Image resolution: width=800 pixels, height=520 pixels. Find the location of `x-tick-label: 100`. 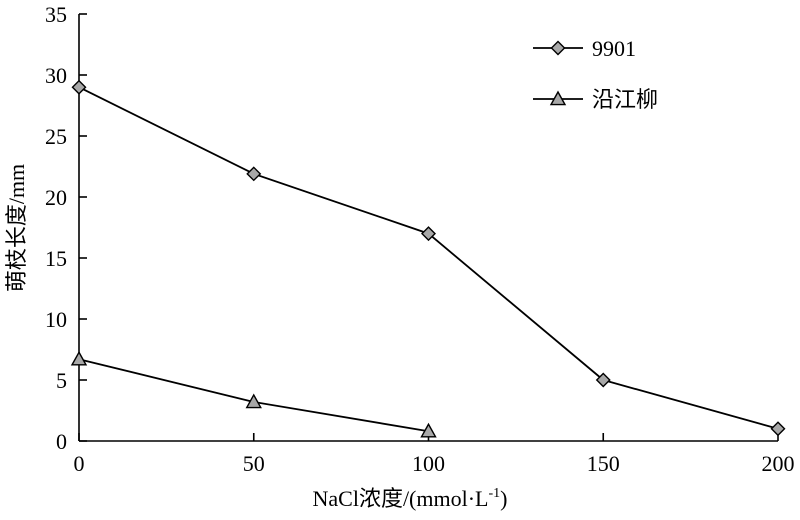

x-tick-label: 100 is located at coordinates (428, 463).